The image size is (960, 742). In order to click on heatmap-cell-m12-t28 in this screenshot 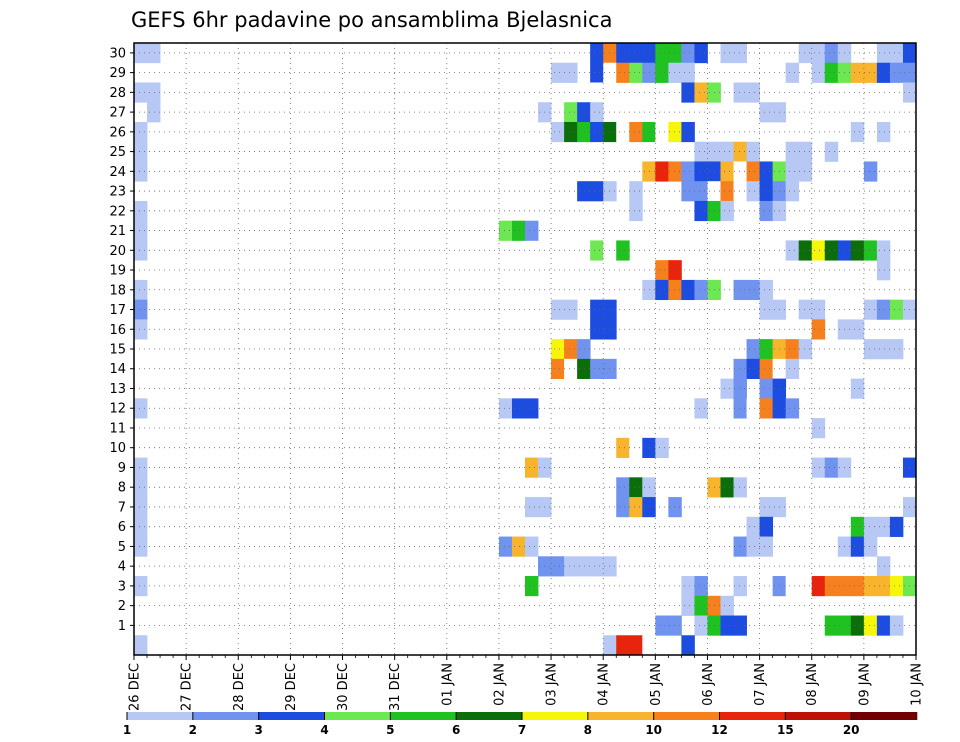, I will do `click(505, 408)`.